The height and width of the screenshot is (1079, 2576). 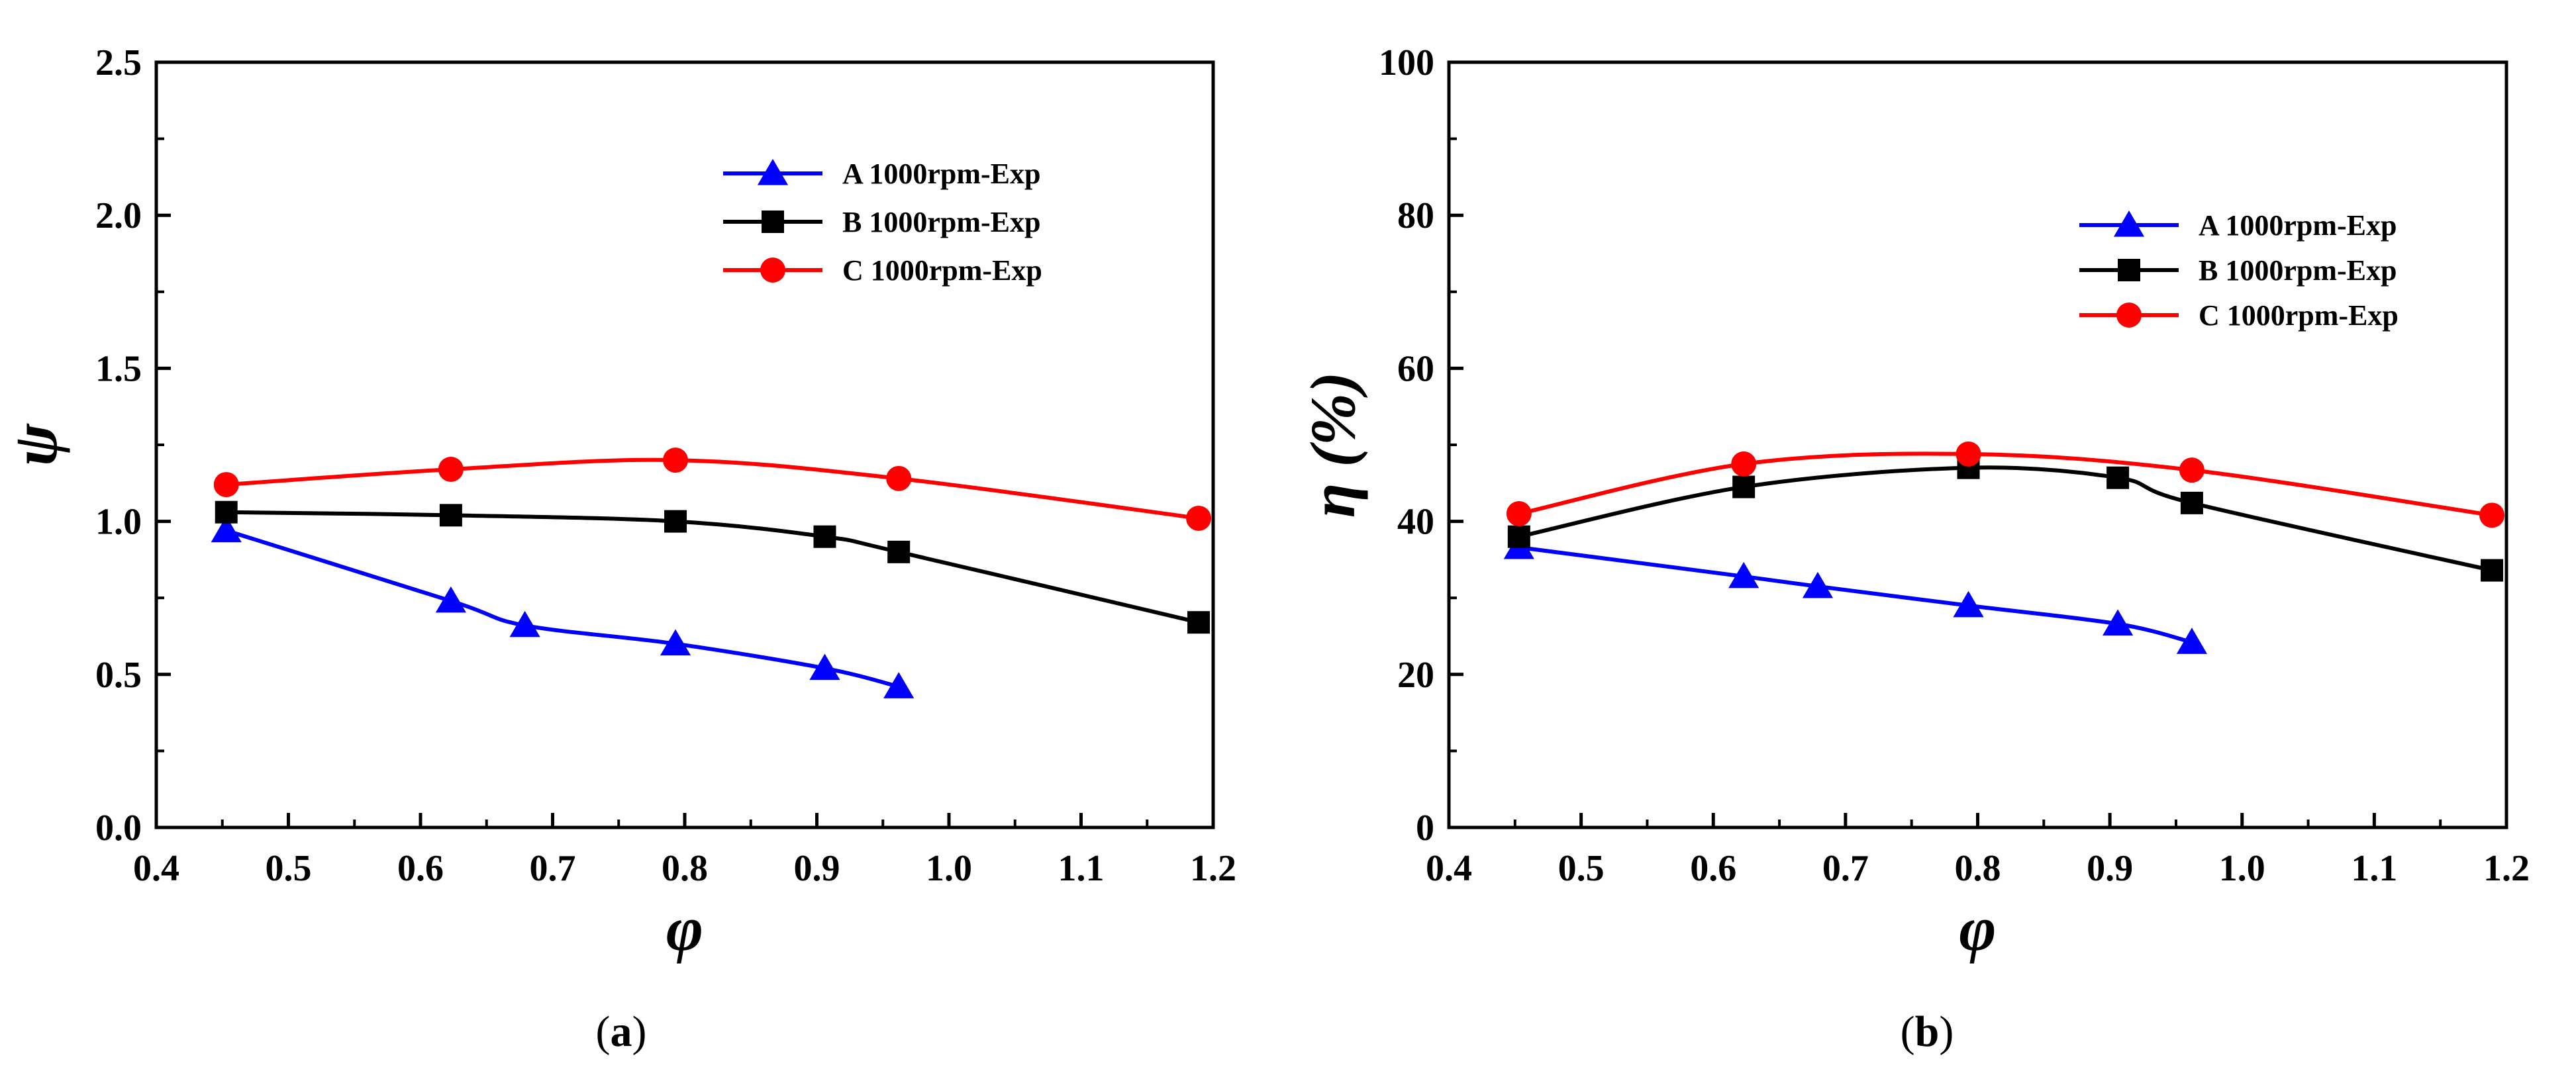 I want to click on y-tick-label: 1.5, so click(x=118, y=368).